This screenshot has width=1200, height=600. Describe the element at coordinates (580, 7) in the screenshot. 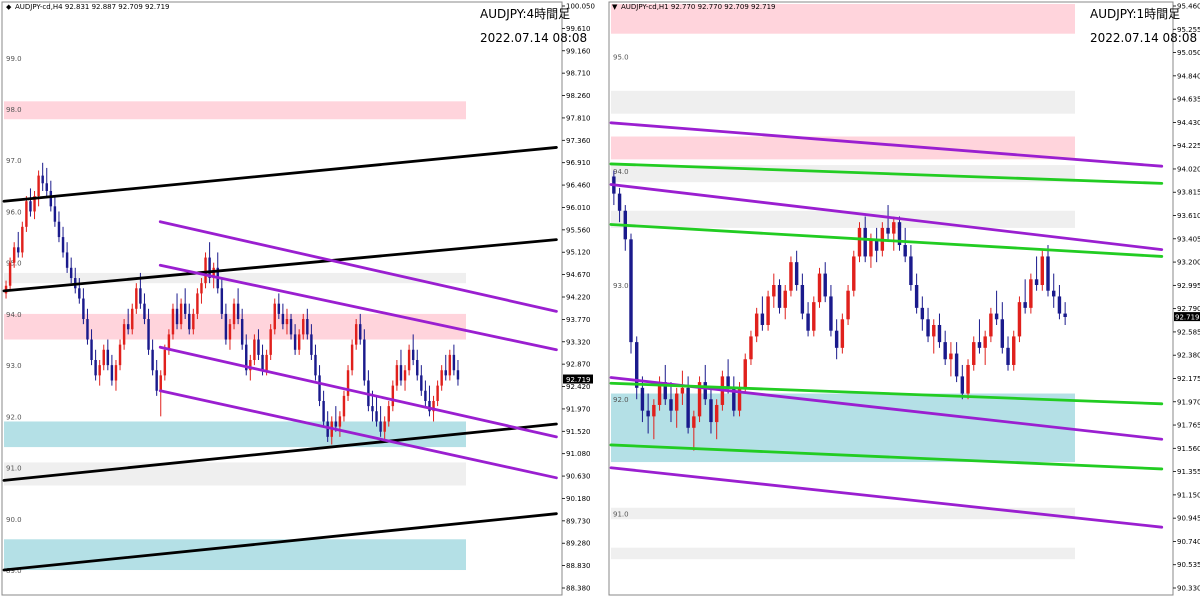

I see `price-tick: 100.050` at that location.